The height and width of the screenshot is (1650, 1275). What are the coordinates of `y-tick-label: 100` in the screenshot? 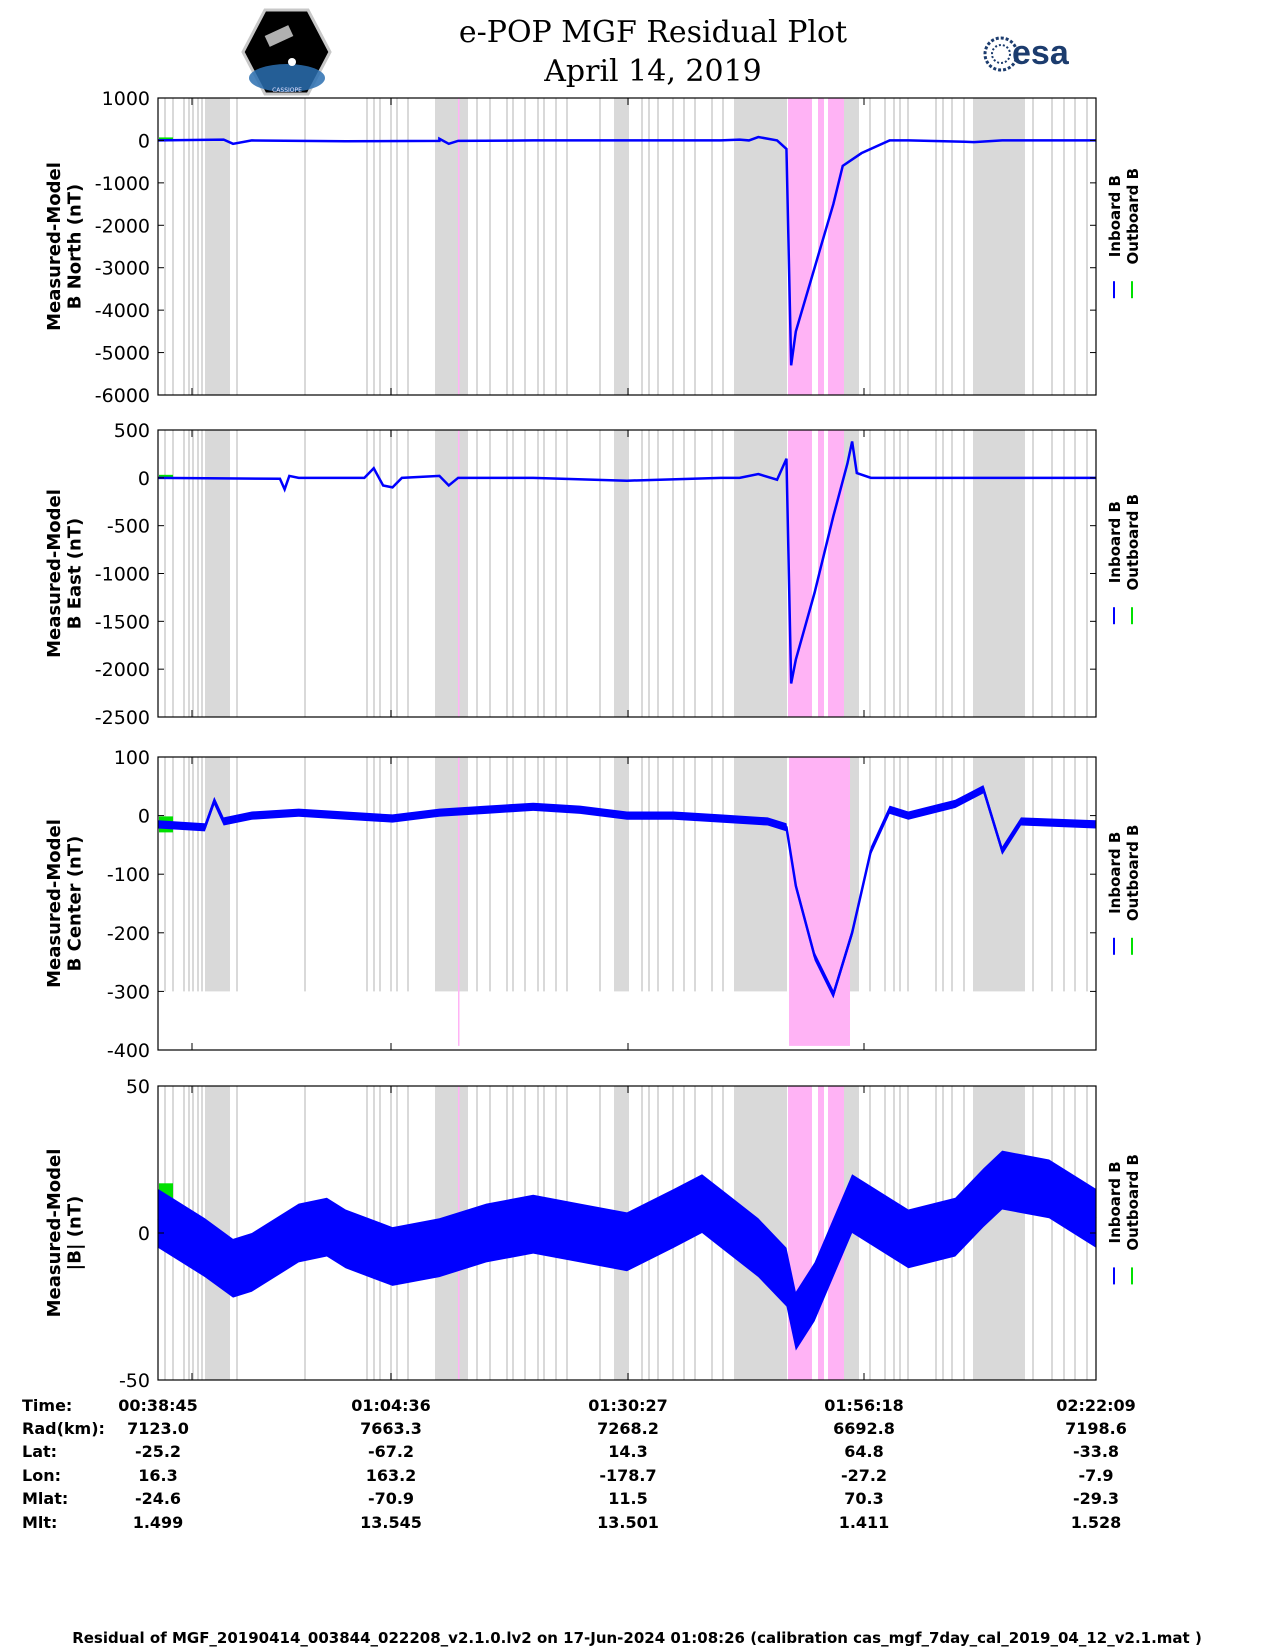 It's located at (132, 758).